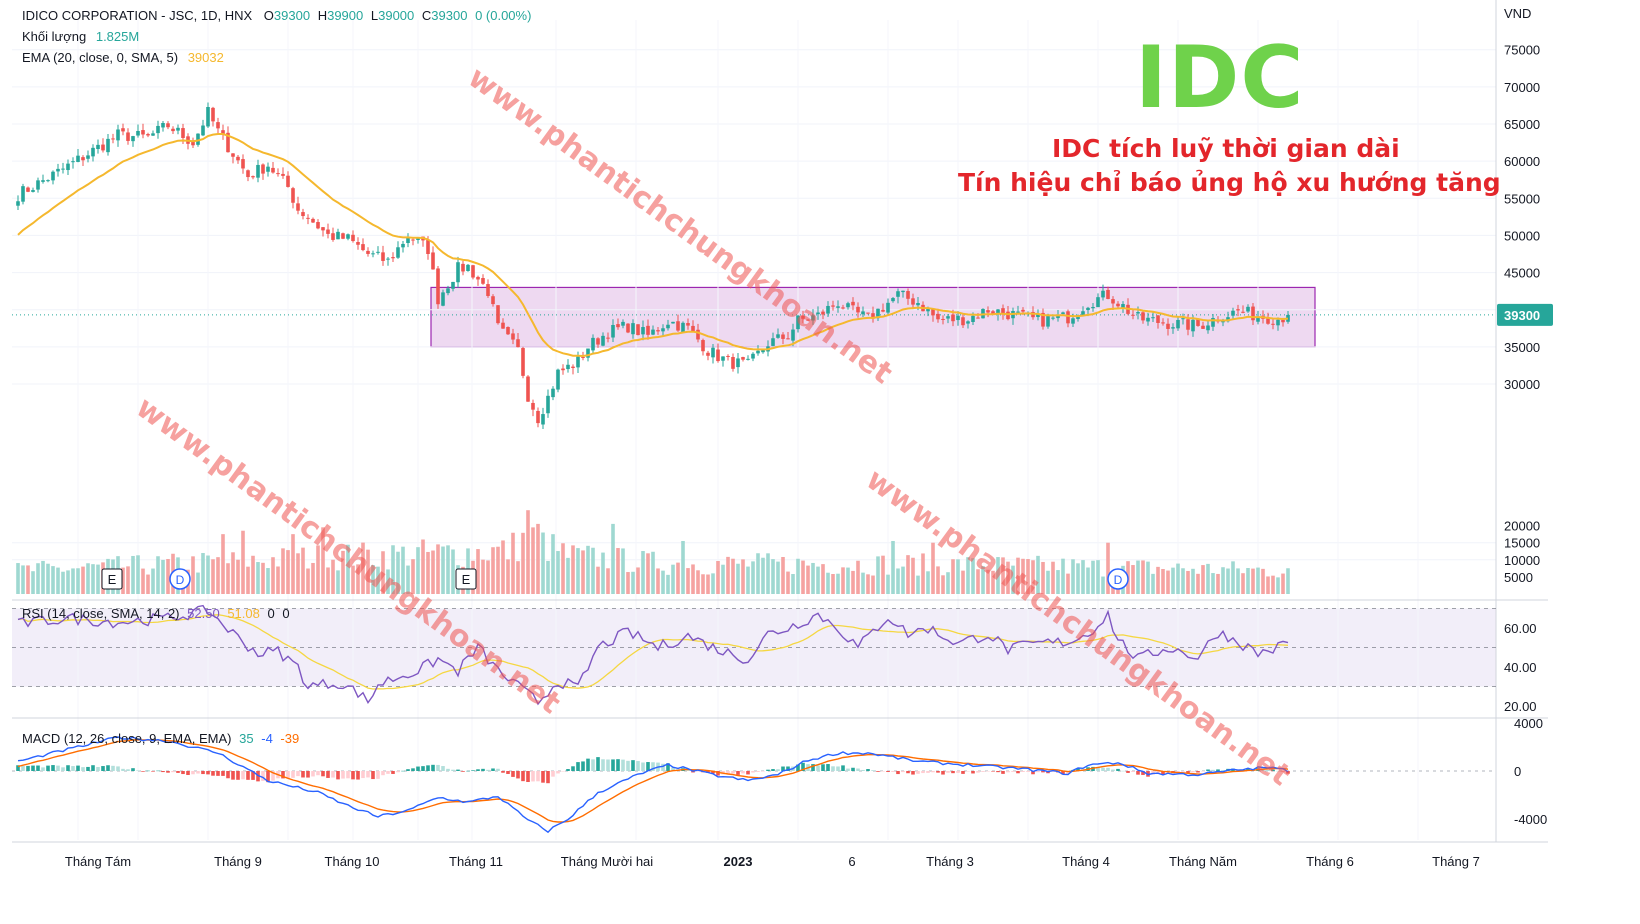 The width and height of the screenshot is (1640, 924). Describe the element at coordinates (1522, 198) in the screenshot. I see `price-tick-label: 55000` at that location.